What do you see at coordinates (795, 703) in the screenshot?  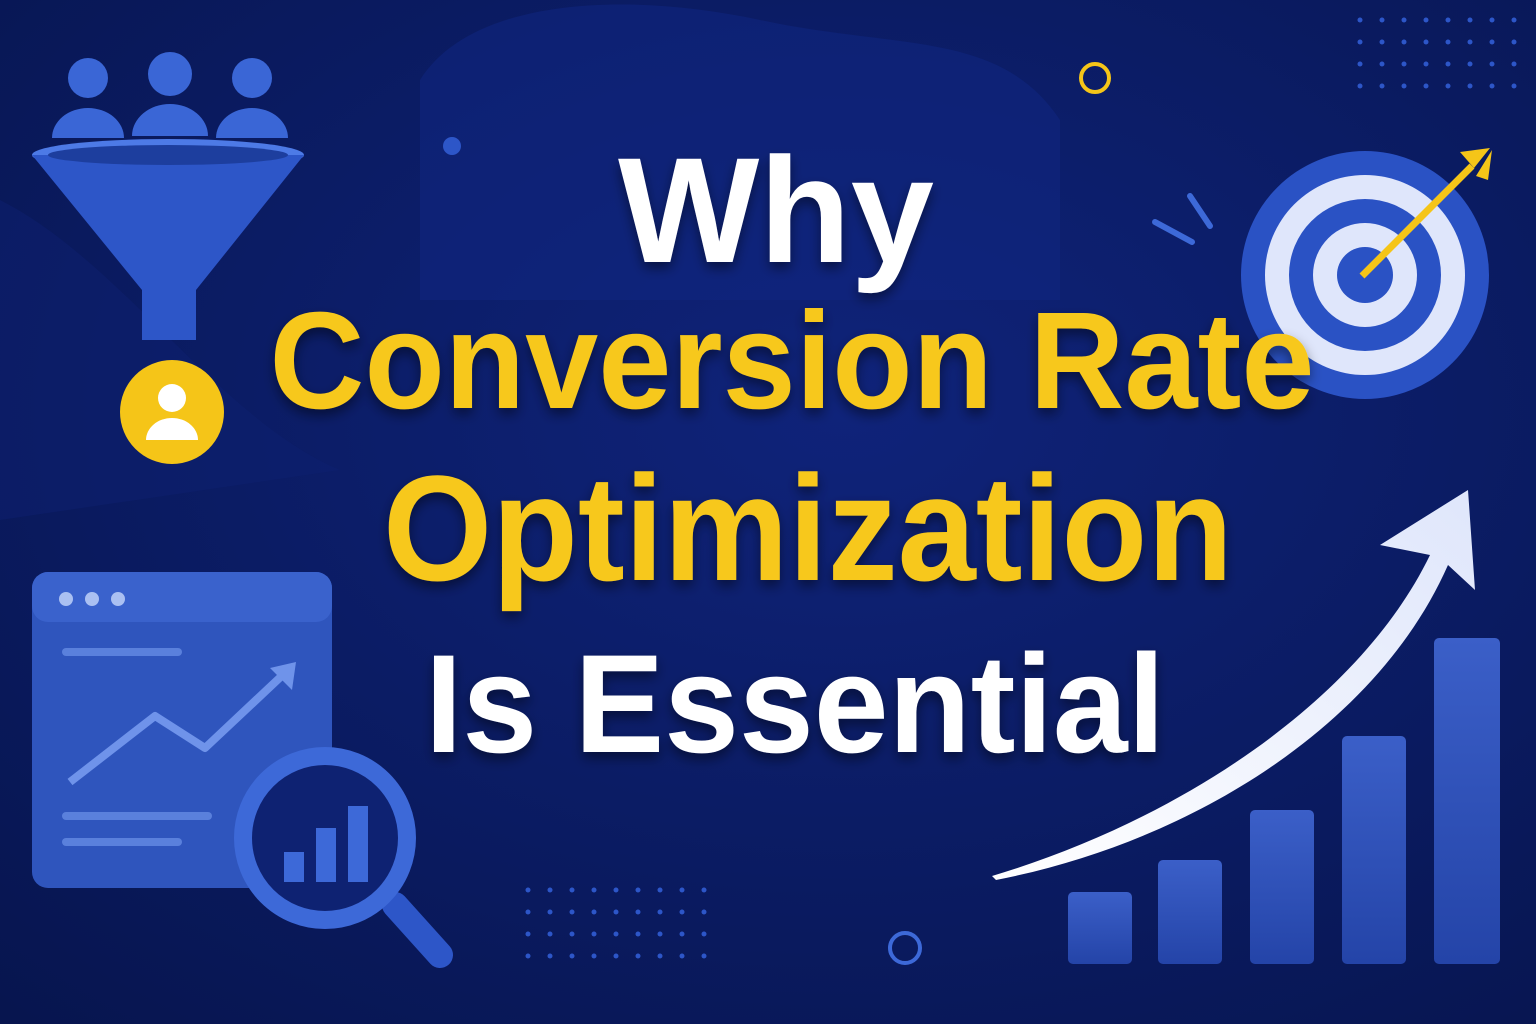 I see `title-line: Is Essential` at bounding box center [795, 703].